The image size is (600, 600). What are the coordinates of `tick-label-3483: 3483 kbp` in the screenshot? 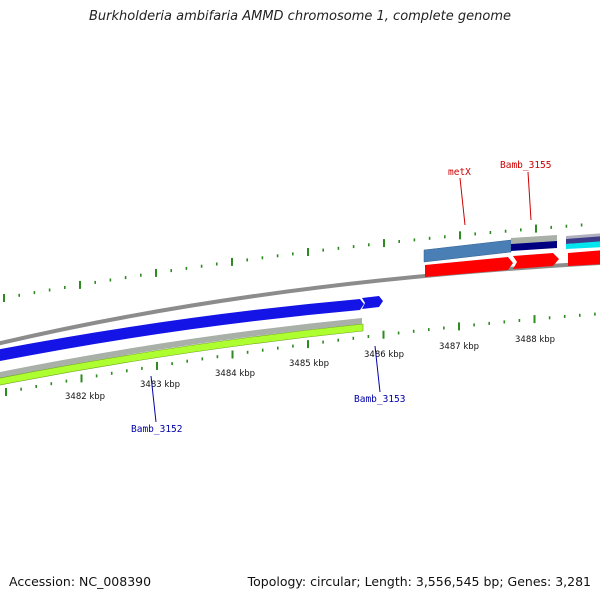 It's located at (160, 385).